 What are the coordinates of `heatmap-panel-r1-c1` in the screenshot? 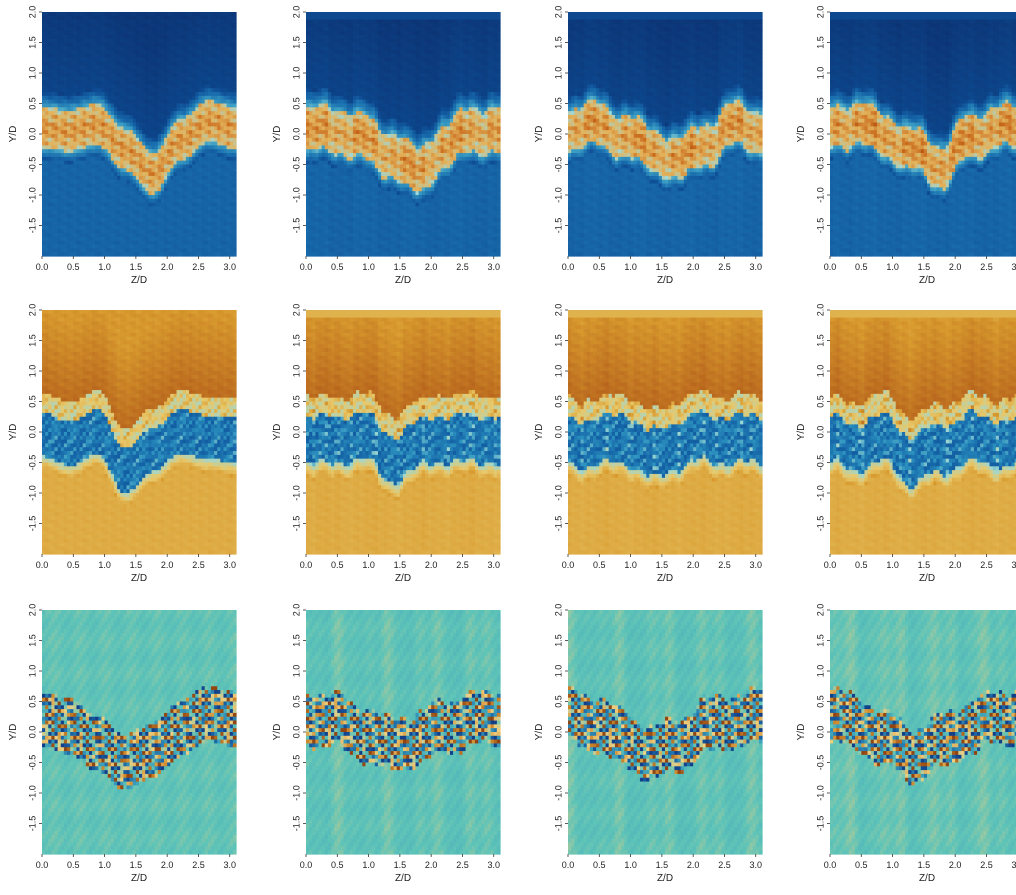 It's located at (139, 134).